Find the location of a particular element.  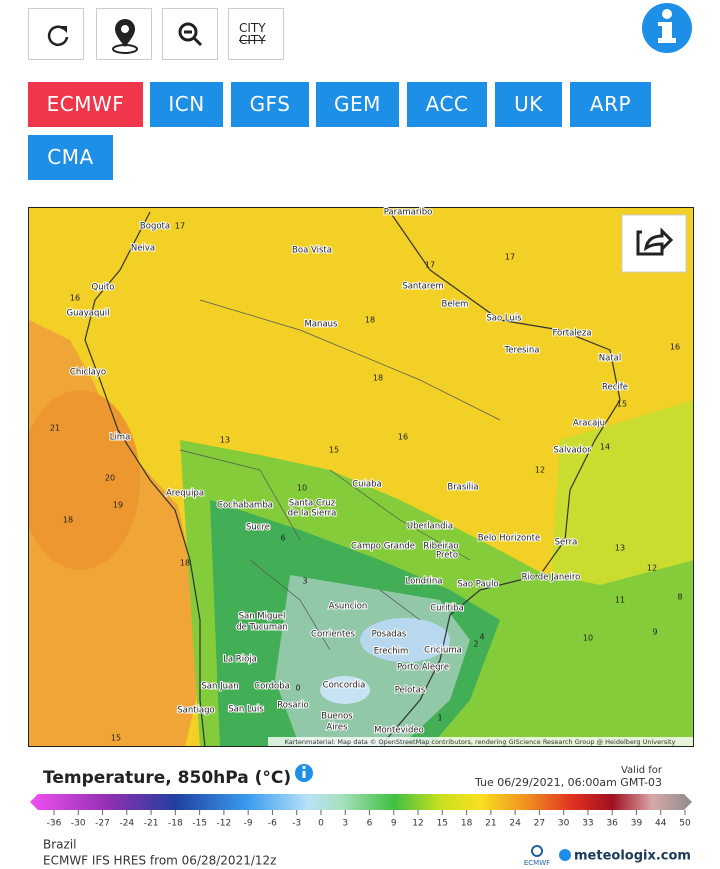

scale-label: -18 is located at coordinates (175, 824).